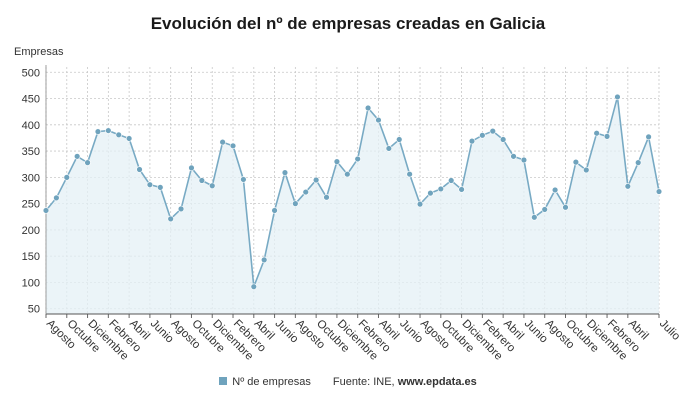 The width and height of the screenshot is (696, 409). I want to click on legend-series-label: Nº de empresas, so click(271, 382).